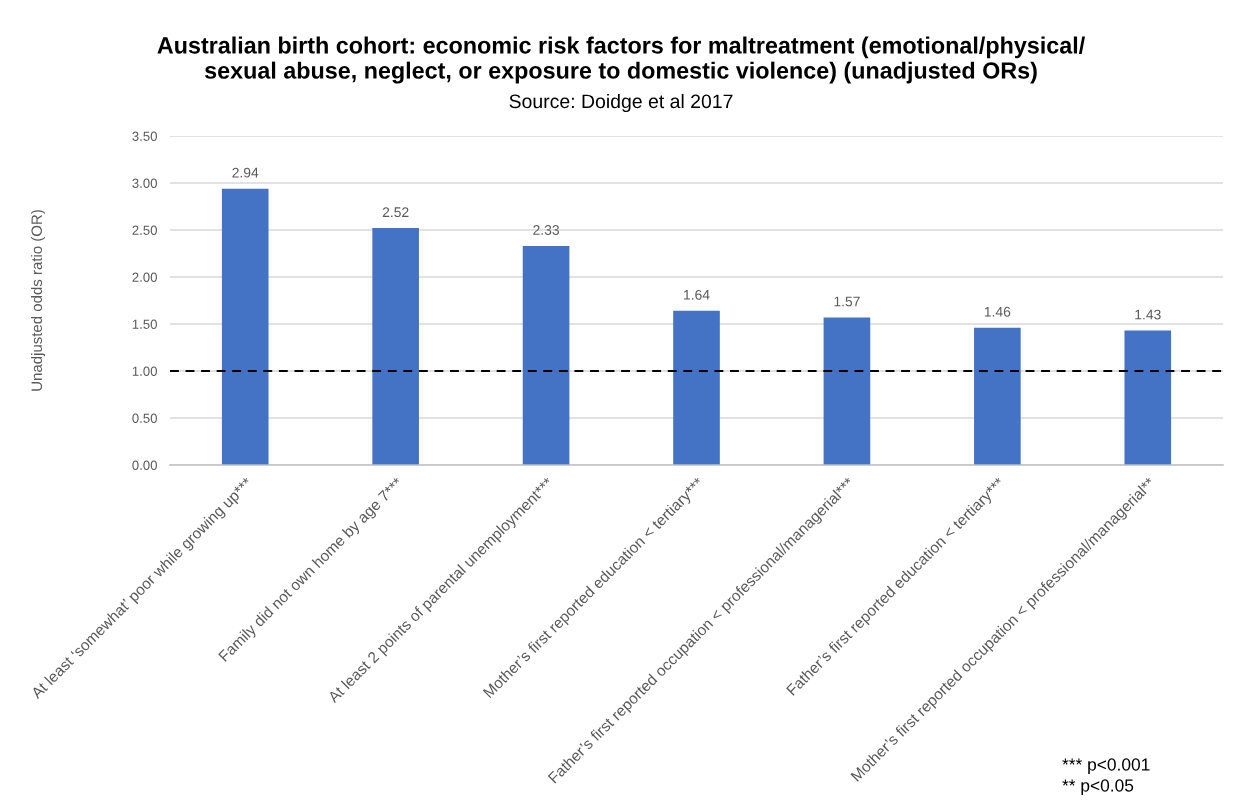 This screenshot has height=806, width=1242. Describe the element at coordinates (144, 136) in the screenshot. I see `y-tick-label: 3.50` at that location.